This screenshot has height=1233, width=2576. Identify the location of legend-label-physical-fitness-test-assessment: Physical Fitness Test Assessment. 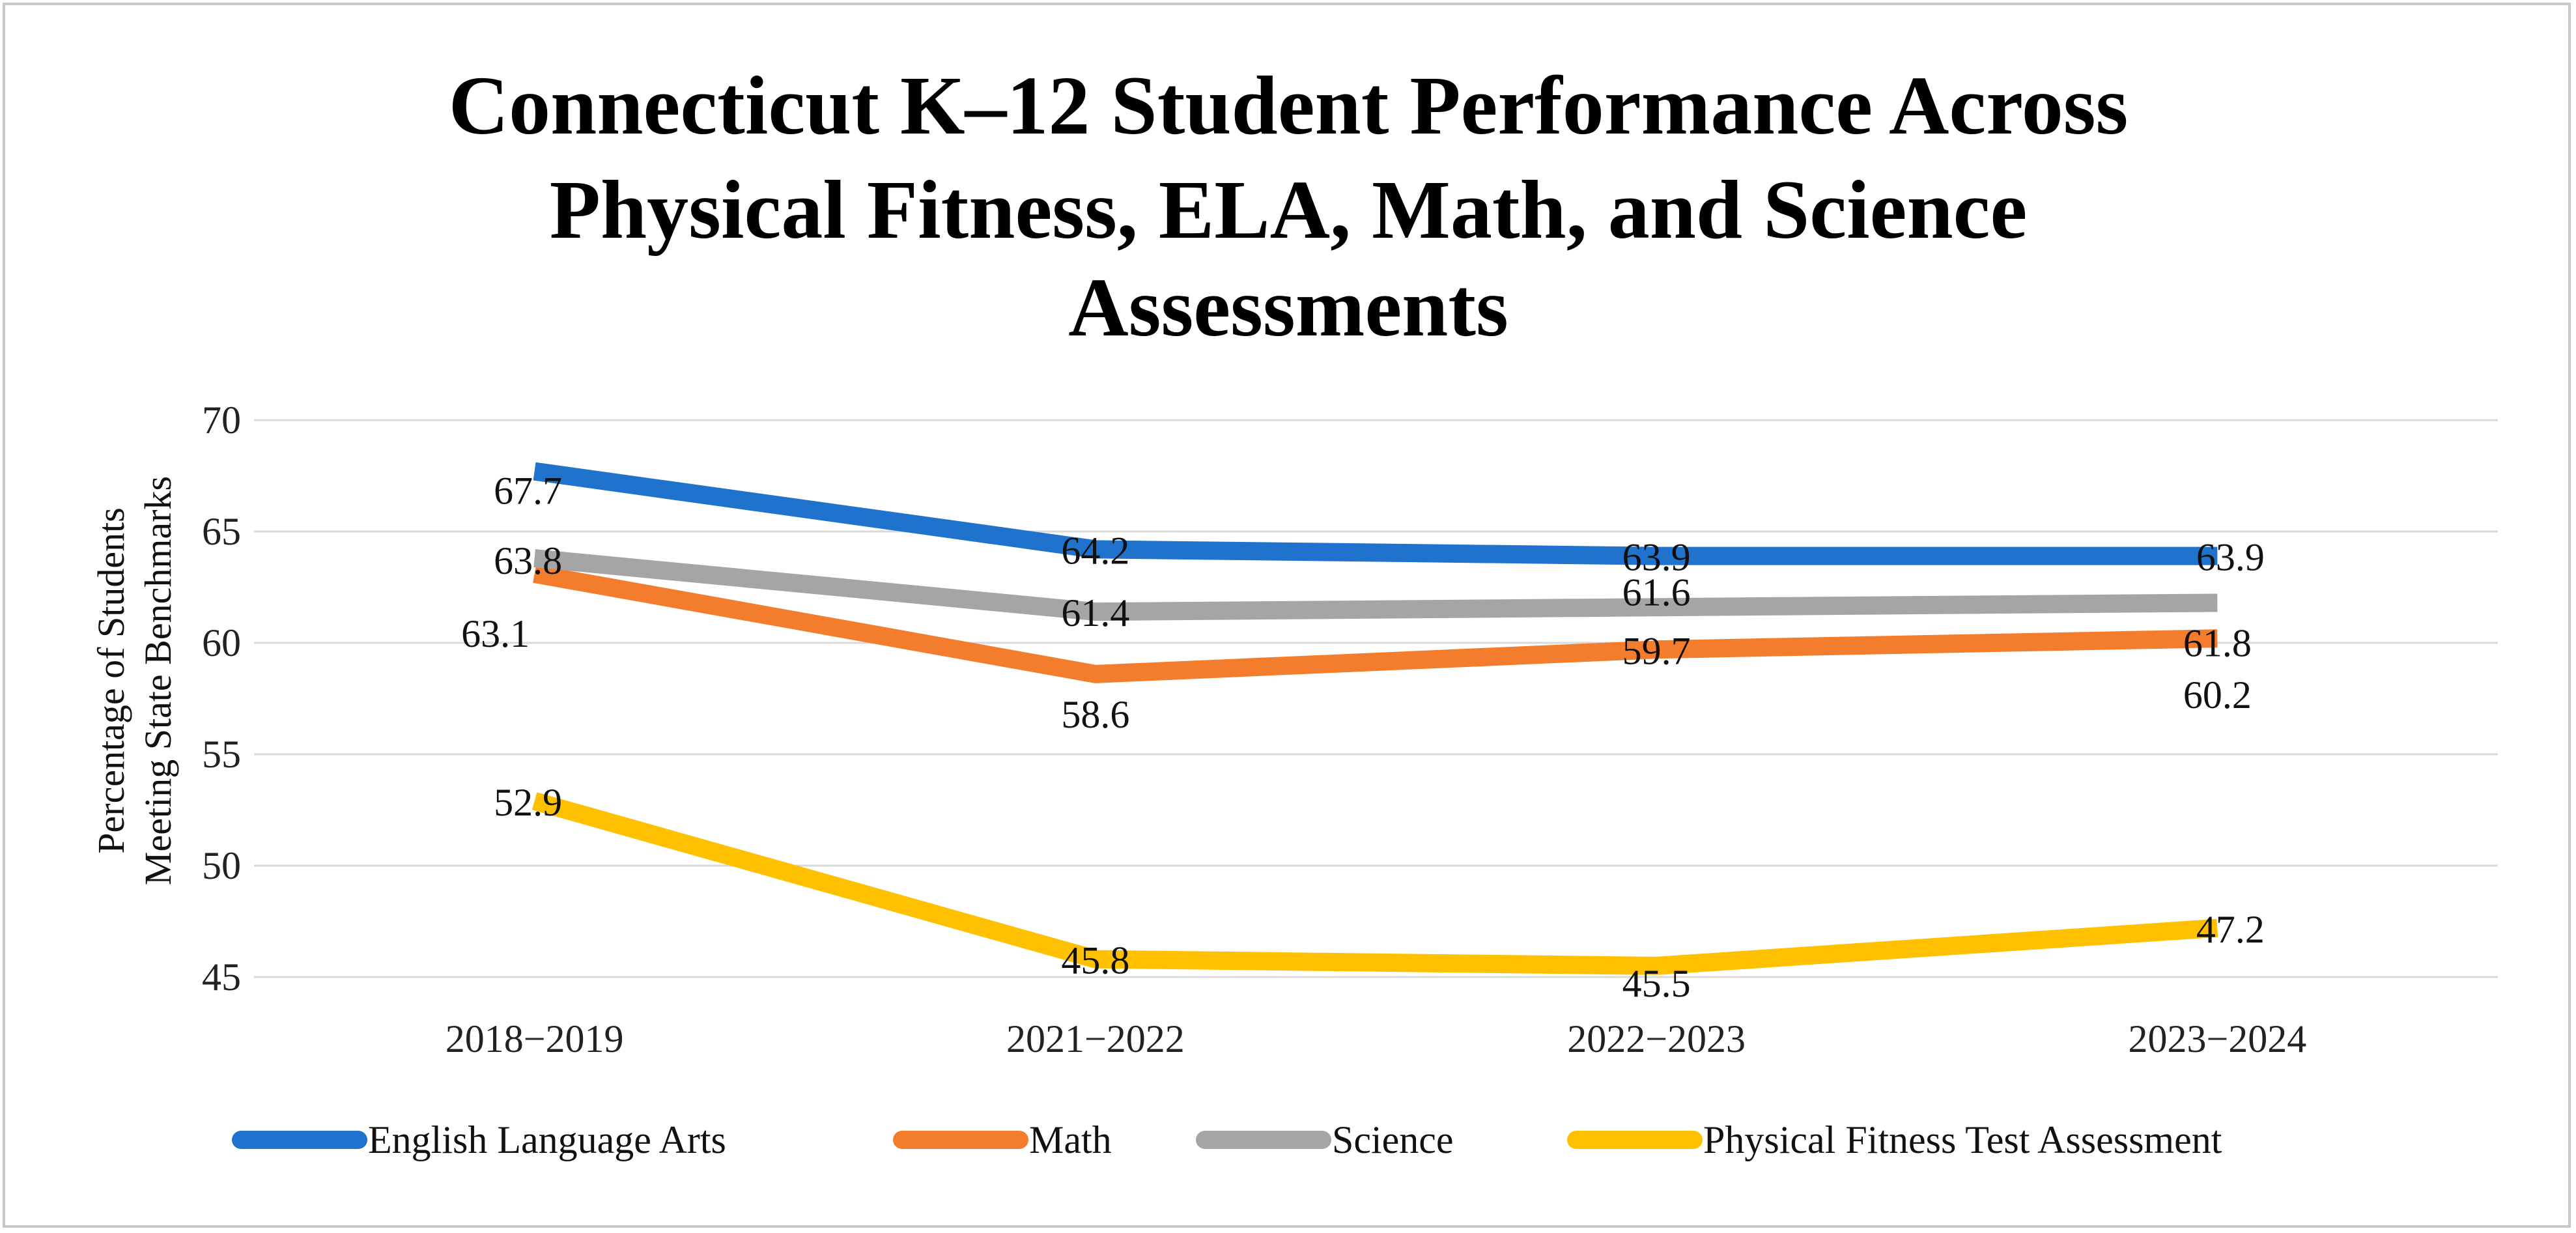
(1962, 1139).